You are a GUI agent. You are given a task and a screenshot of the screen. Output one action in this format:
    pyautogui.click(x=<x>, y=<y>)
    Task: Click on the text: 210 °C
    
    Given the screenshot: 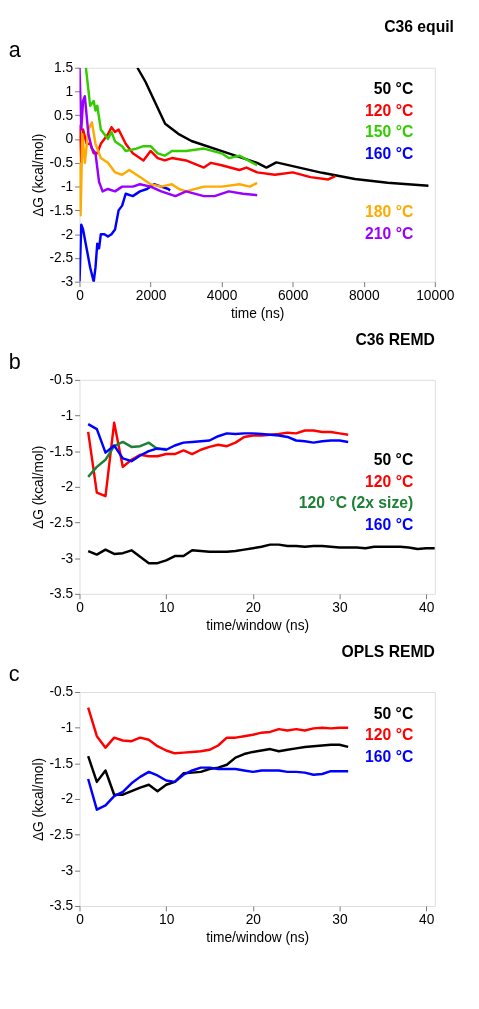 What is the action you would take?
    pyautogui.click(x=389, y=233)
    